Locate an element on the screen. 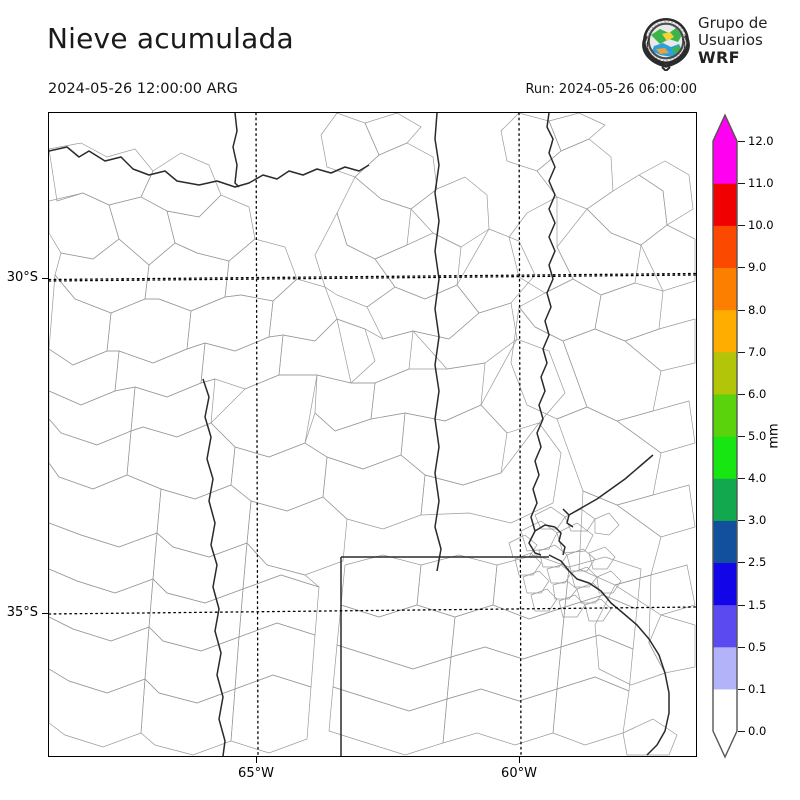 This screenshot has height=800, width=800. logo: Grupo de Usuarios WRF is located at coordinates (717, 43).